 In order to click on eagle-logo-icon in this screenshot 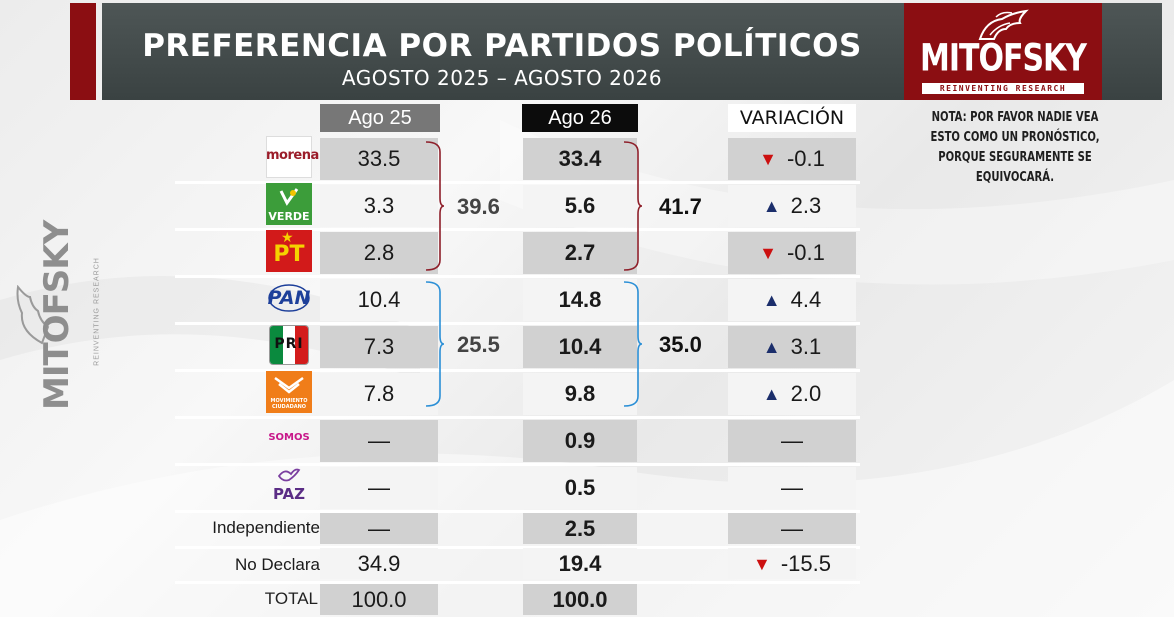, I will do `click(1003, 24)`.